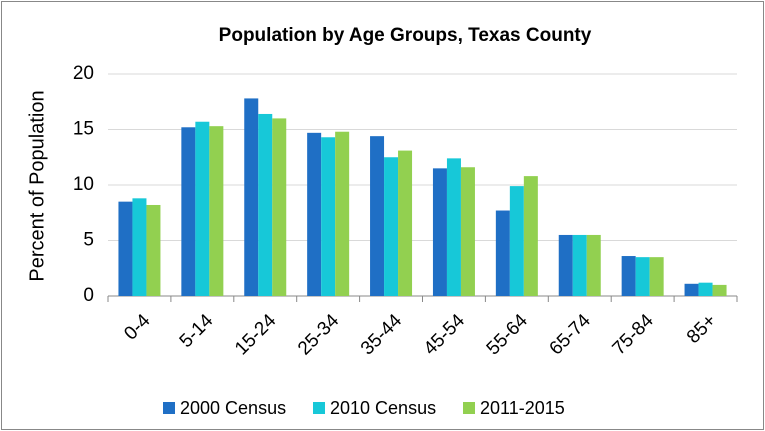 This screenshot has height=431, width=765. What do you see at coordinates (522, 408) in the screenshot?
I see `legend-label: 2011-2015` at bounding box center [522, 408].